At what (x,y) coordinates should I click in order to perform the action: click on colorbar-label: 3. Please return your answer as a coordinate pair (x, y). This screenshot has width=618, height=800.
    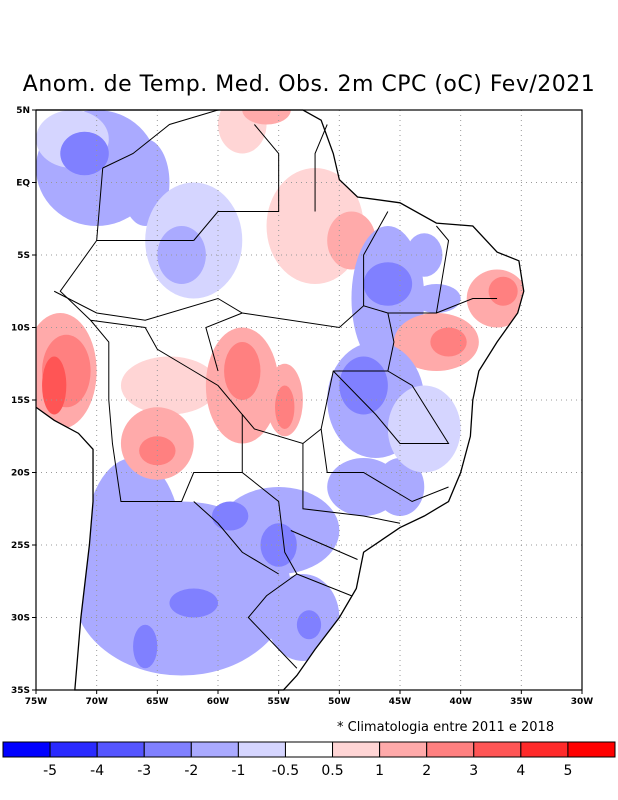
    Looking at the image, I should click on (473, 771).